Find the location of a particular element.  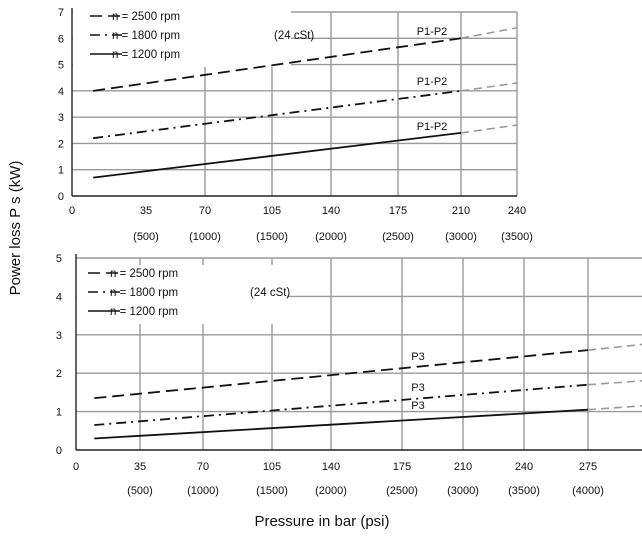

y-tick-label: 6 is located at coordinates (61, 39).